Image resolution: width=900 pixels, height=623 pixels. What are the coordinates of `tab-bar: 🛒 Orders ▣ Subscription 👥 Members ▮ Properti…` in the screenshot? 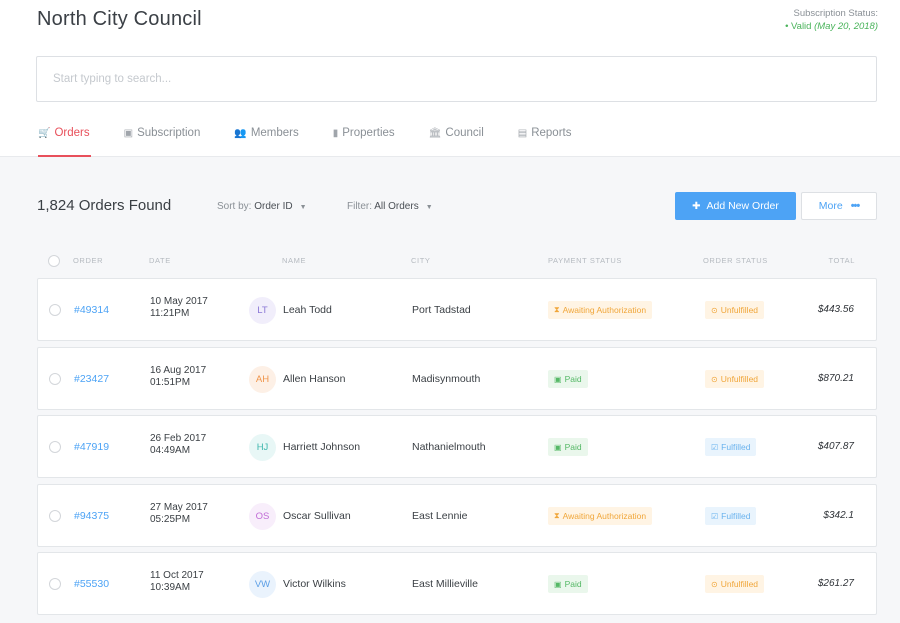 It's located at (321, 133).